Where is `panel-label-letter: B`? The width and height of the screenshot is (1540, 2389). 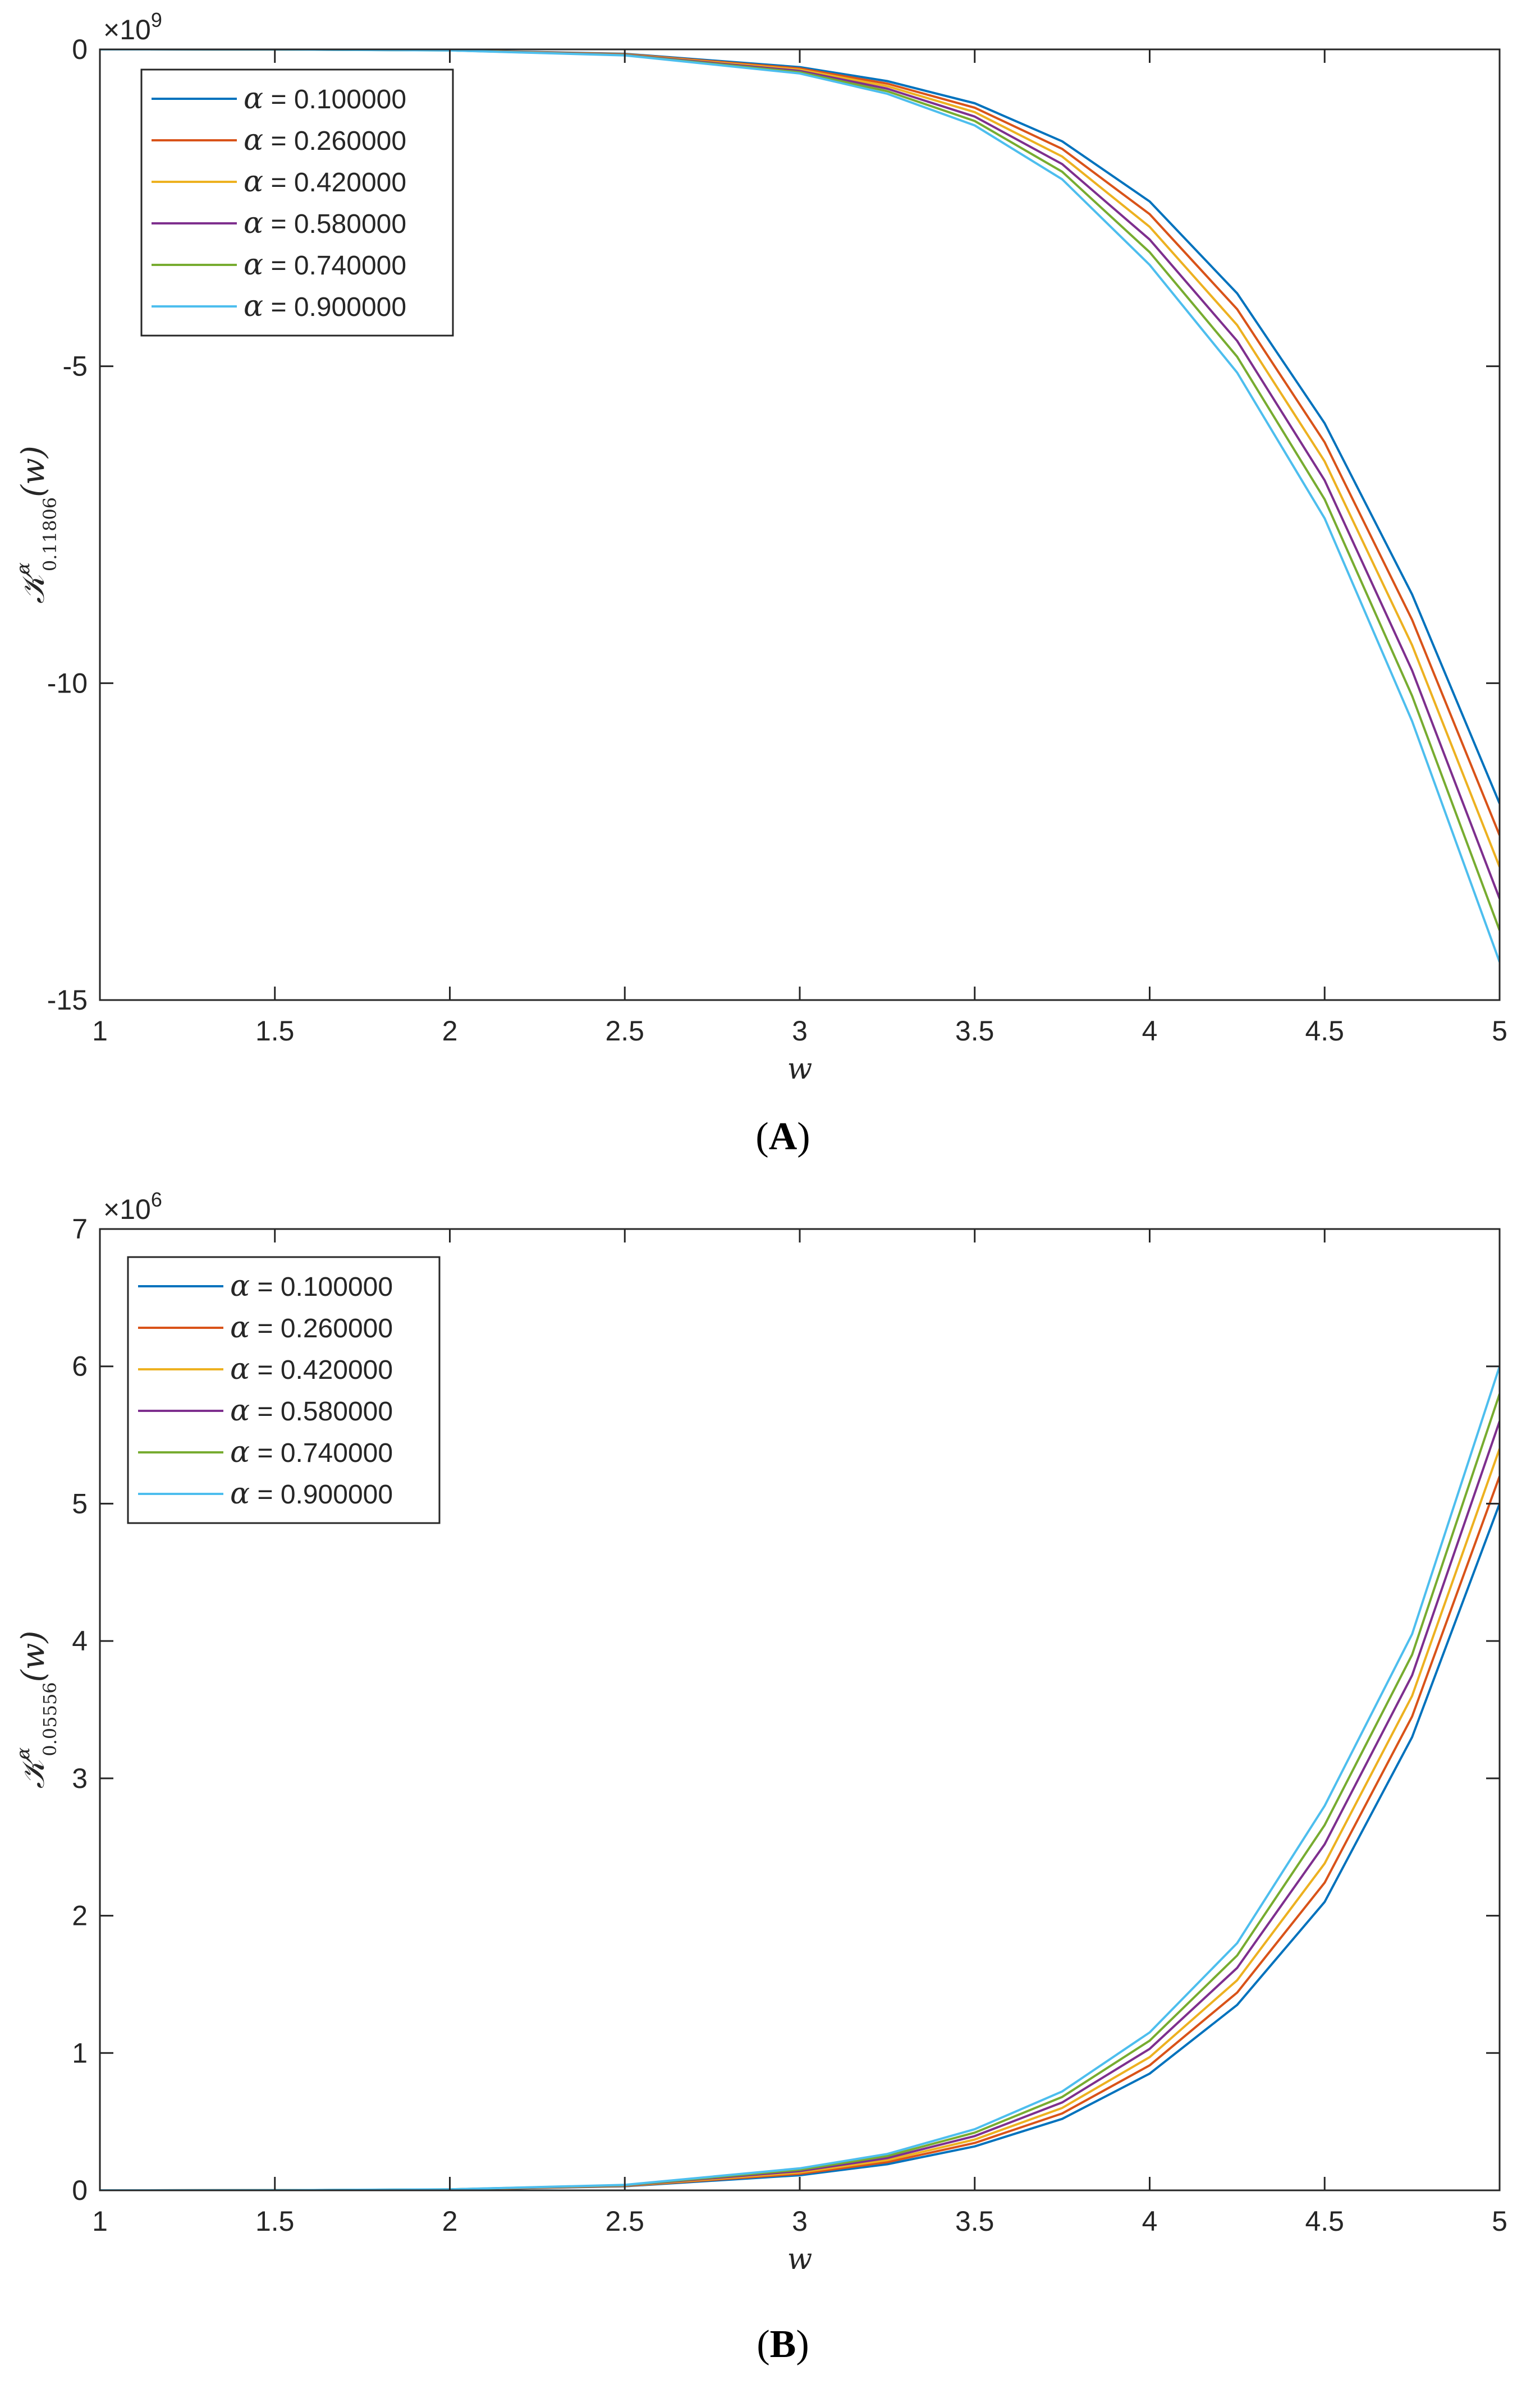
panel-label-letter: B is located at coordinates (783, 2344).